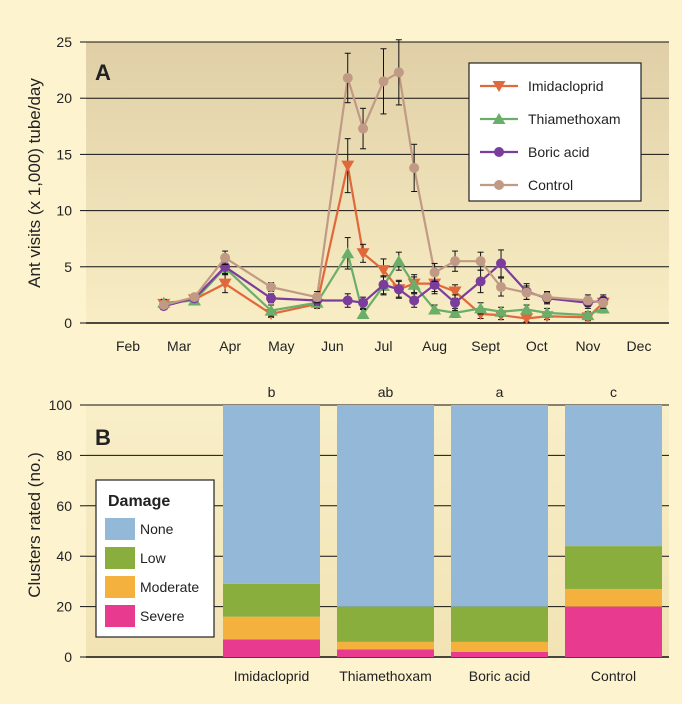 The image size is (682, 704). I want to click on panel-b-legend: Damage None Low Moderate Severe, so click(155, 558).